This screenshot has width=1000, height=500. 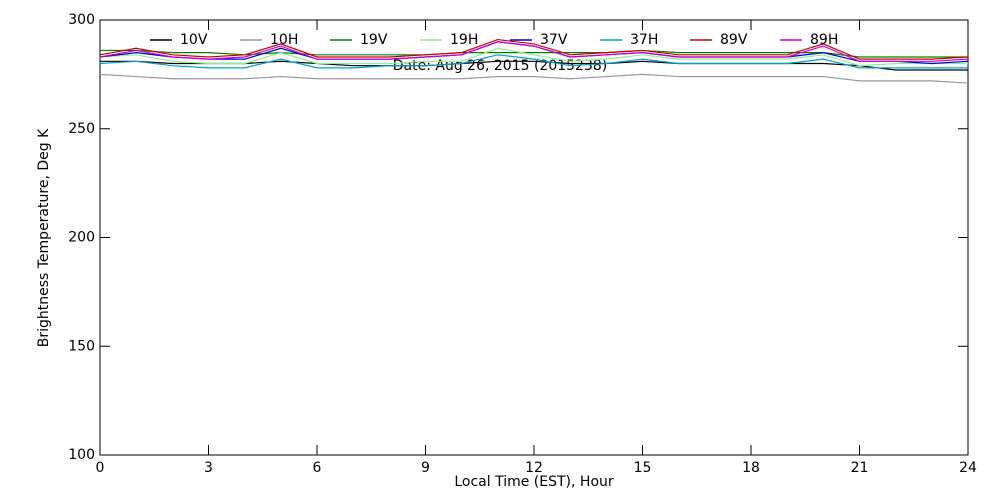 I want to click on x-axis-label: Local Time (EST), Hour, so click(x=534, y=482).